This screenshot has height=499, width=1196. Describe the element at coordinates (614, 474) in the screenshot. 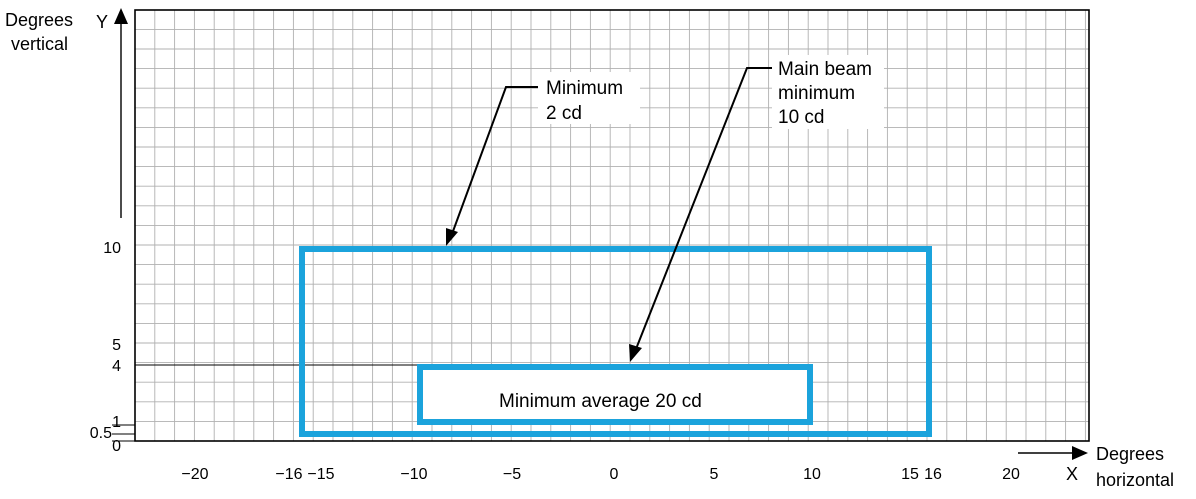

I see `x-tick-label: 0` at that location.